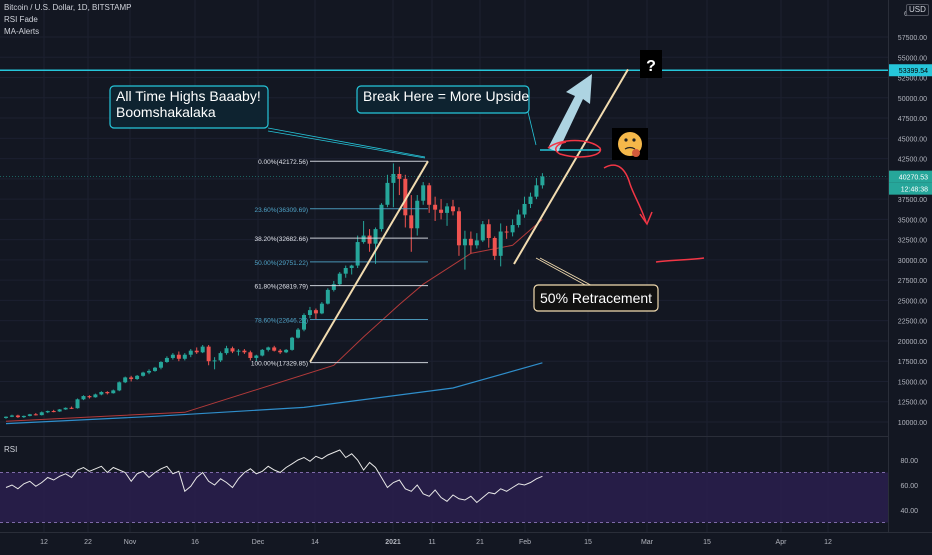 The height and width of the screenshot is (555, 932). Describe the element at coordinates (912, 382) in the screenshot. I see `y-axis-tick: 15000.00` at that location.